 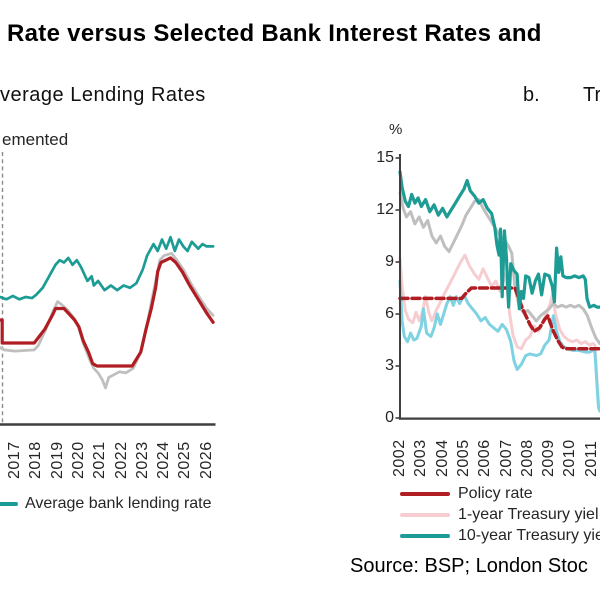 What do you see at coordinates (469, 566) in the screenshot?
I see `source-note: Source: BSP; London Stoc` at bounding box center [469, 566].